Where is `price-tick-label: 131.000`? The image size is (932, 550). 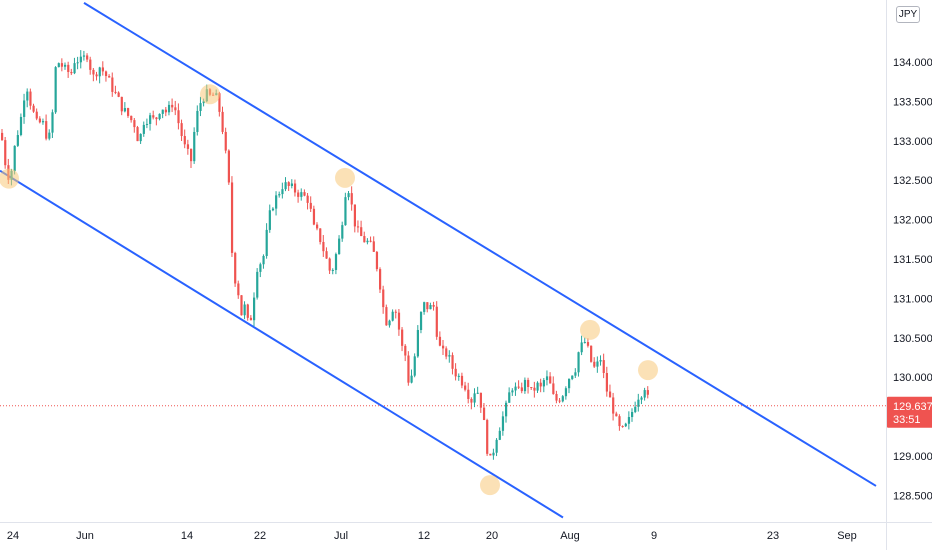 price-tick-label: 131.000 is located at coordinates (912, 299).